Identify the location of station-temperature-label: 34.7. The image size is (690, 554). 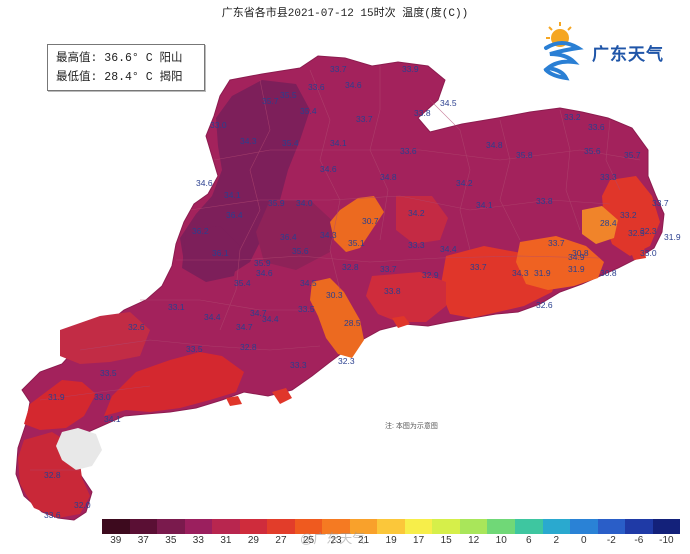
(244, 327).